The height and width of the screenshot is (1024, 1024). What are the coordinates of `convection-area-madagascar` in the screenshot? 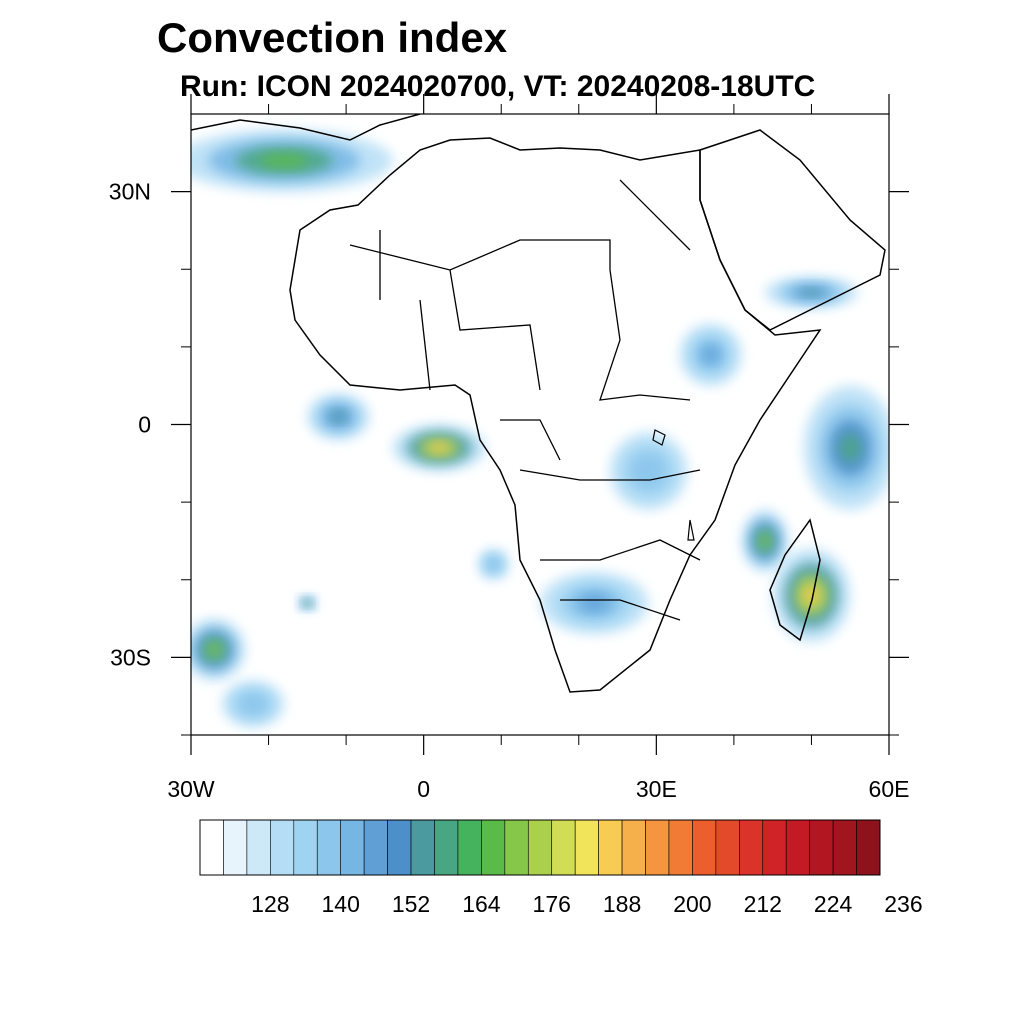 It's located at (811, 595).